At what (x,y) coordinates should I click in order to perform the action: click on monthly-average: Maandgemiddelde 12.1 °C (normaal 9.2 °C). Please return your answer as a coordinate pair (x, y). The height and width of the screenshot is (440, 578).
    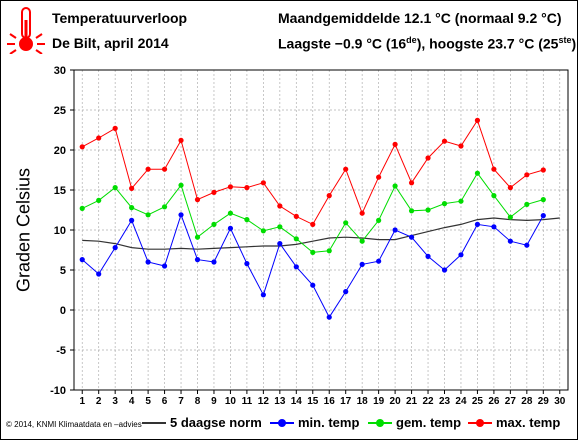
    Looking at the image, I should click on (420, 18).